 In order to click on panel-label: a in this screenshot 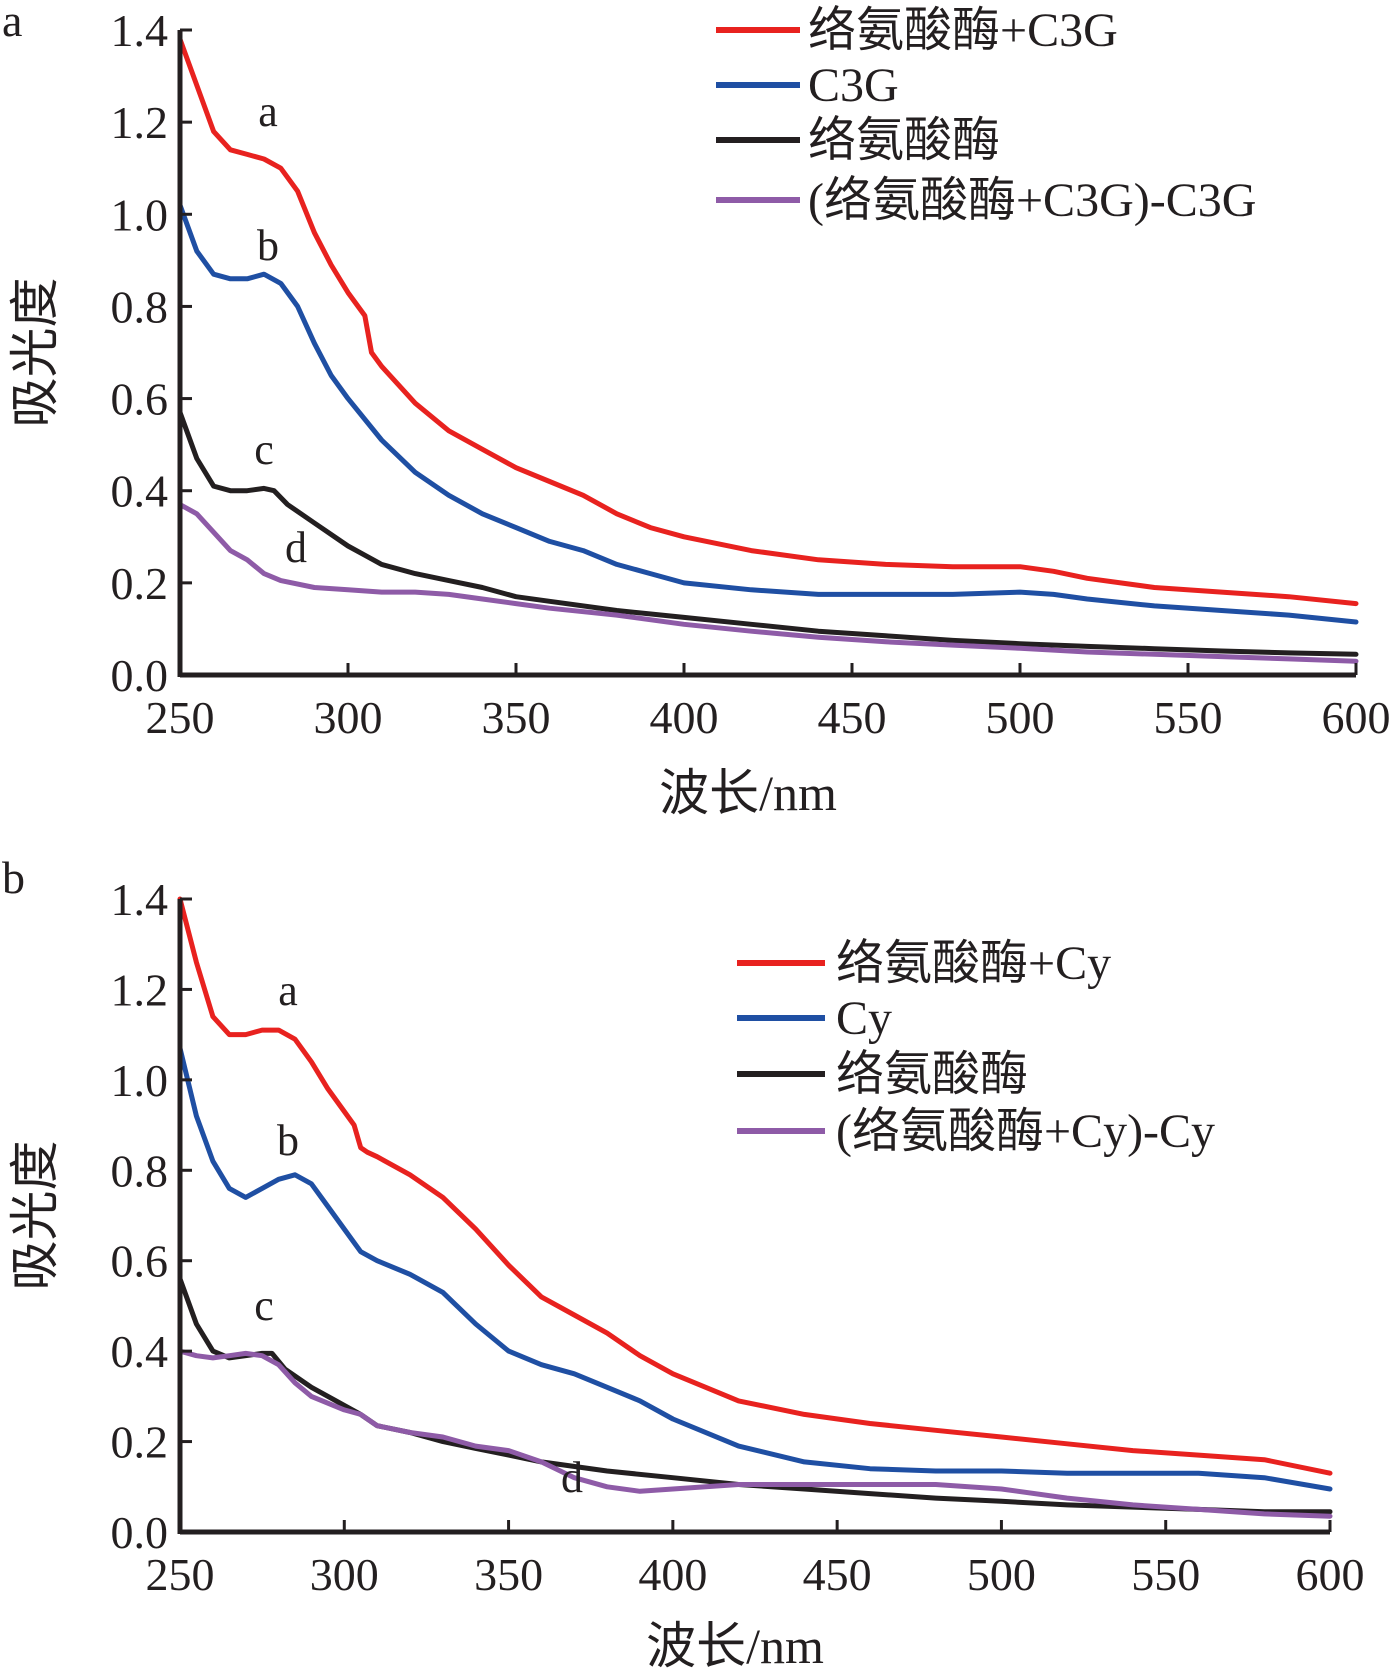, I will do `click(12, 23)`.